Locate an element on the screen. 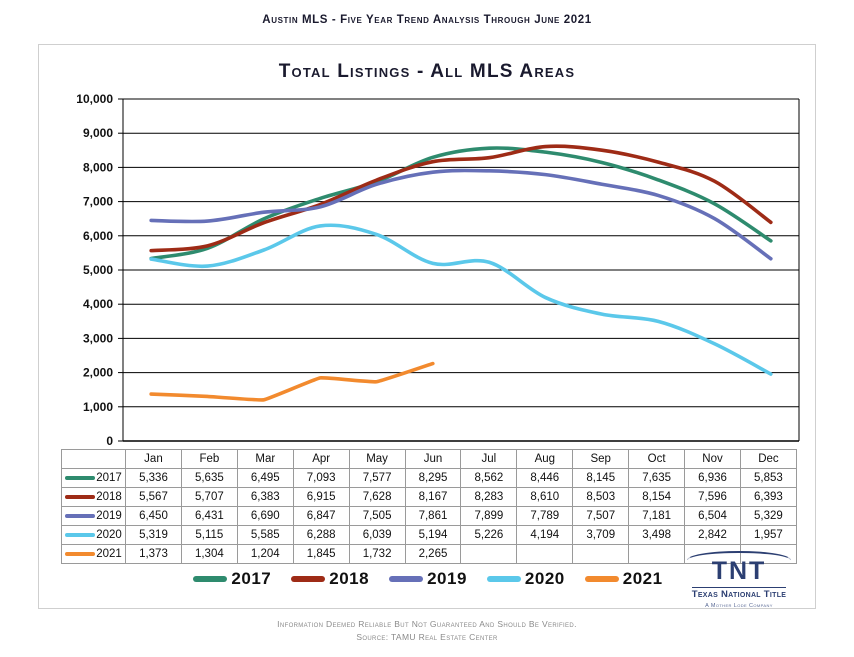  table-cell: 1,373 is located at coordinates (153, 554).